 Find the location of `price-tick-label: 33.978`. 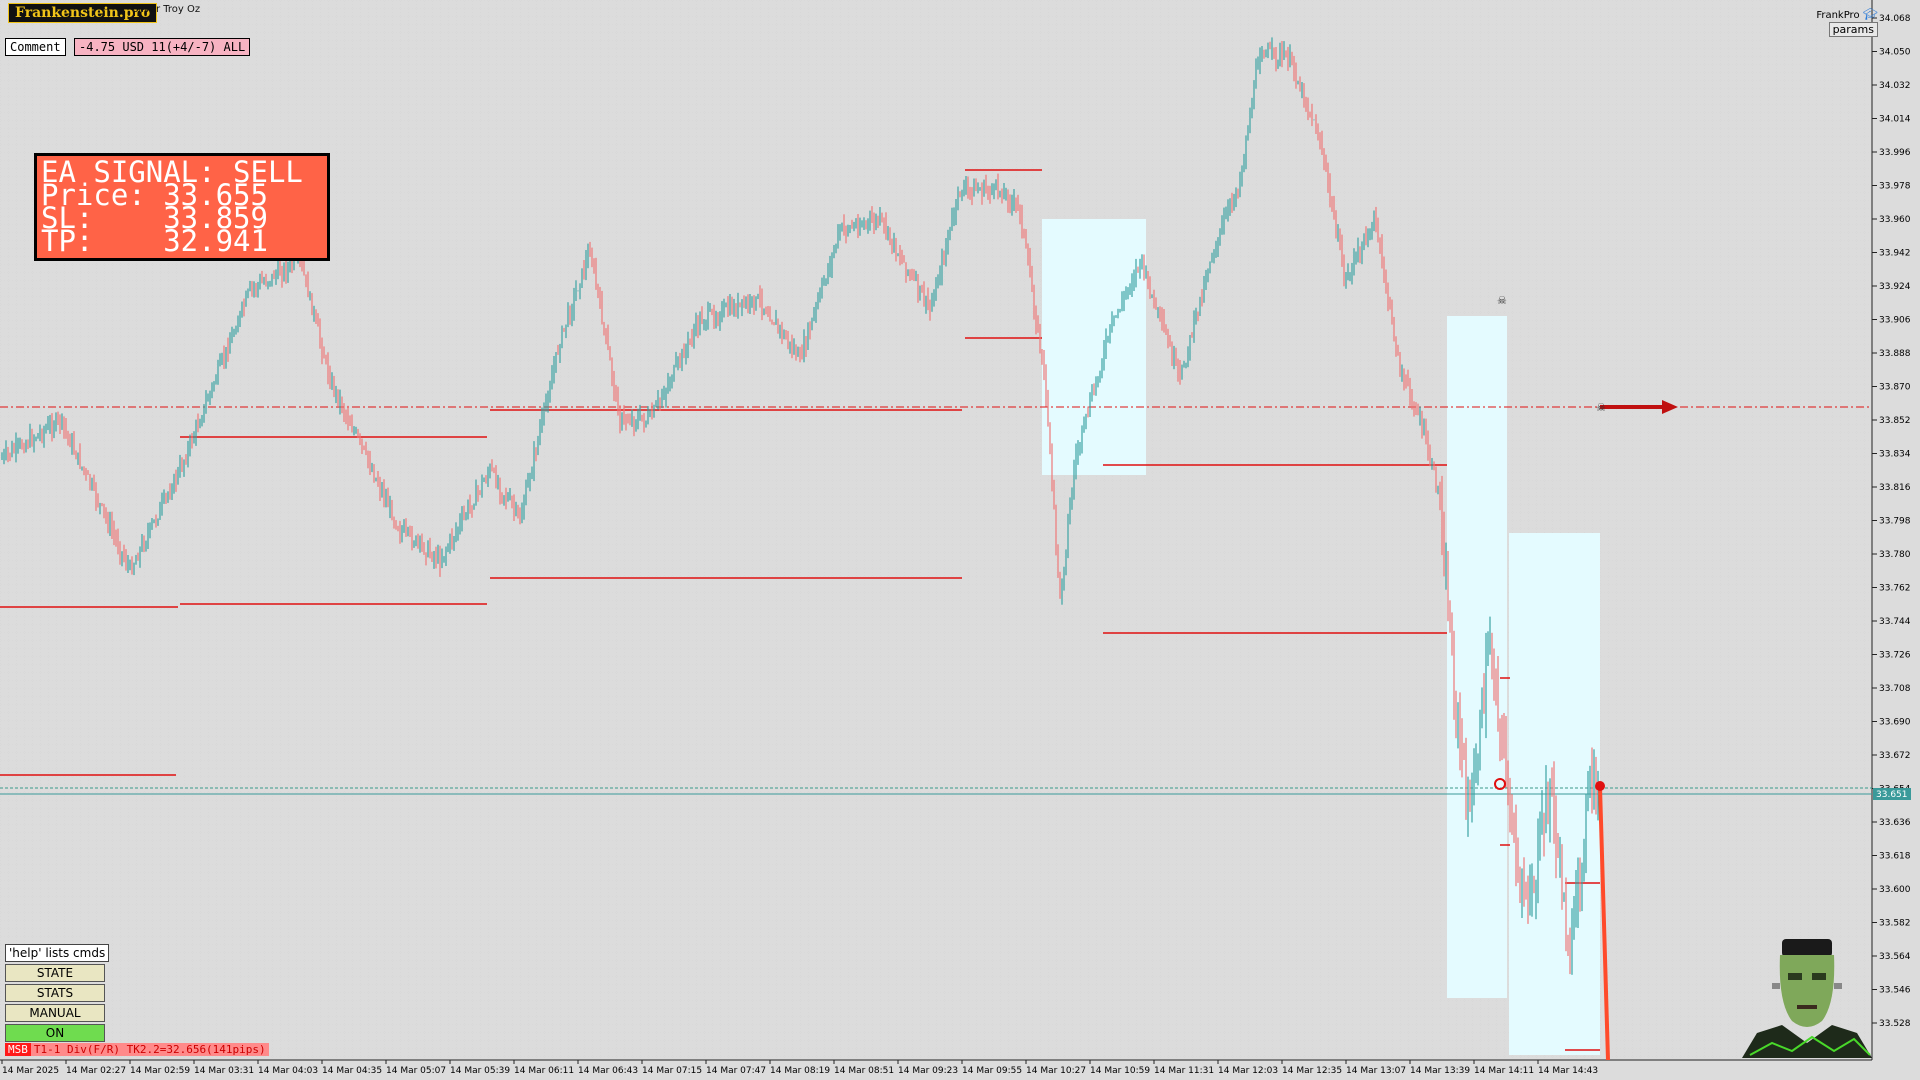

price-tick-label: 33.978 is located at coordinates (1895, 187).